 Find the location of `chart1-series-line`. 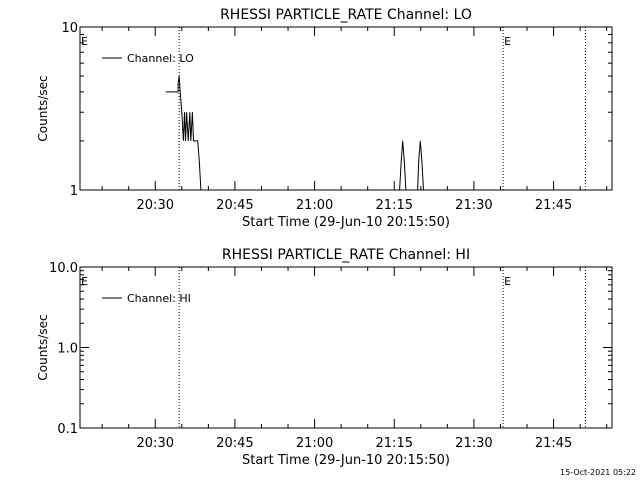

chart1-series-line is located at coordinates (294, 133).